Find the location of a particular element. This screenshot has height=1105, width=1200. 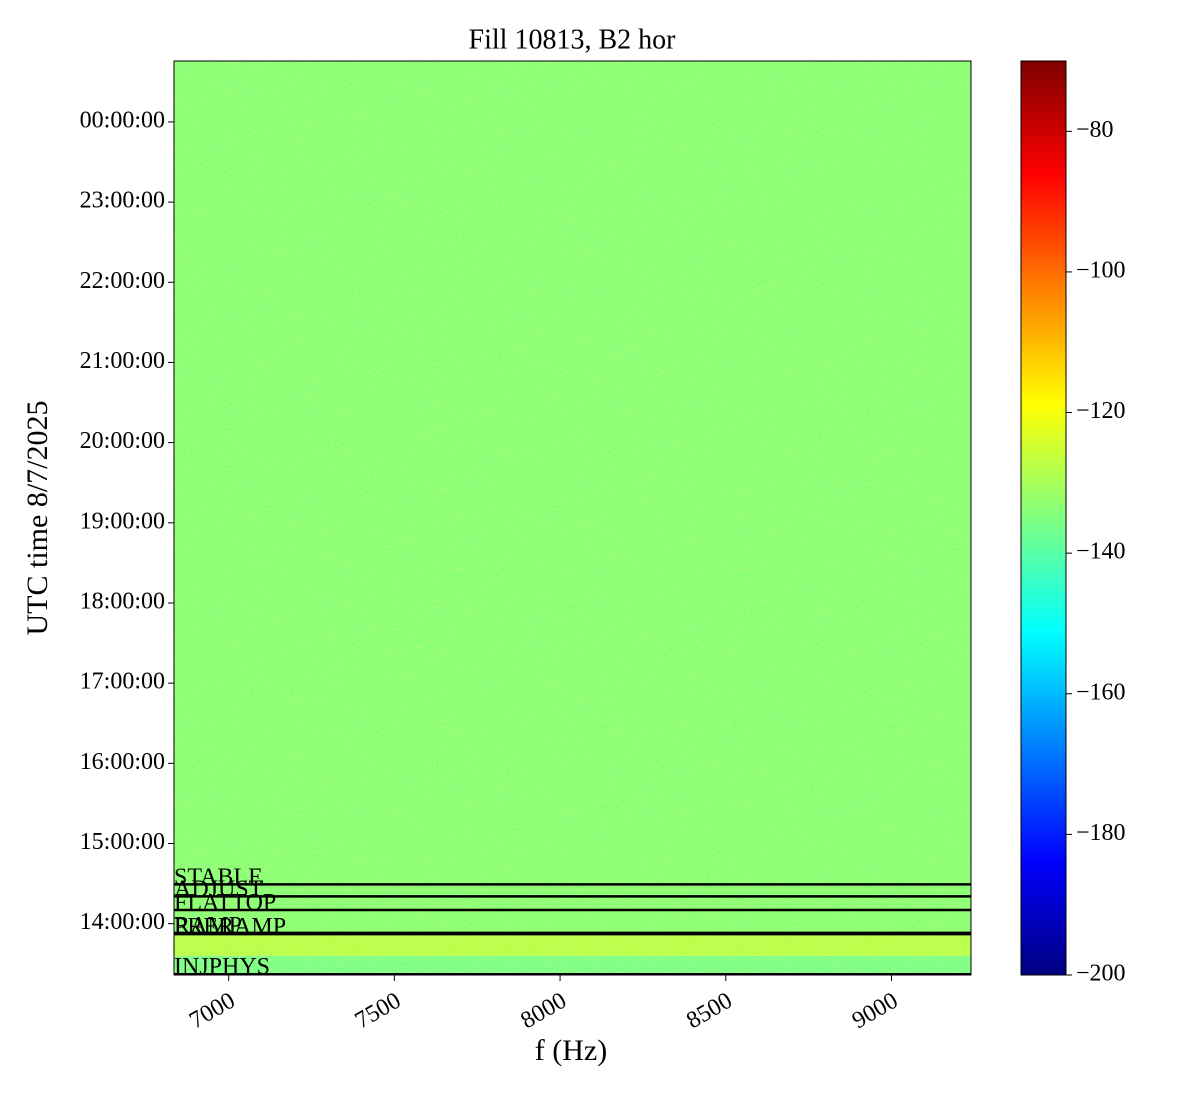

x-tick-label: 8000 is located at coordinates (544, 1011).